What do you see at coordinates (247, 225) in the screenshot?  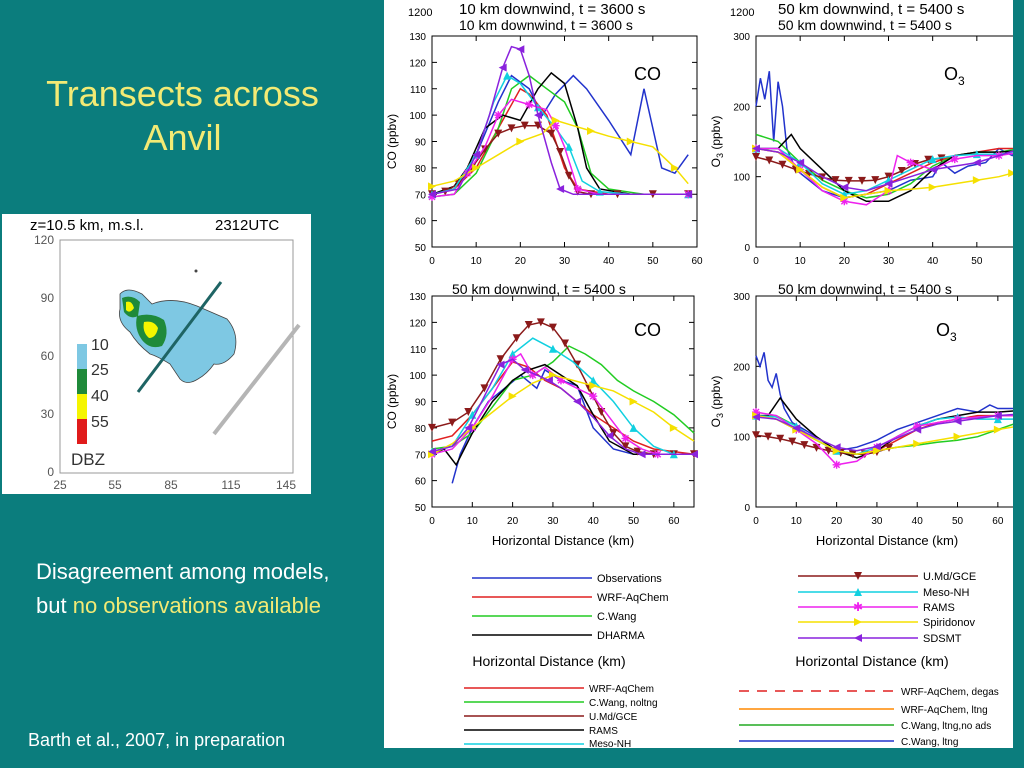 I see `radar-header-right: 2312UTC` at bounding box center [247, 225].